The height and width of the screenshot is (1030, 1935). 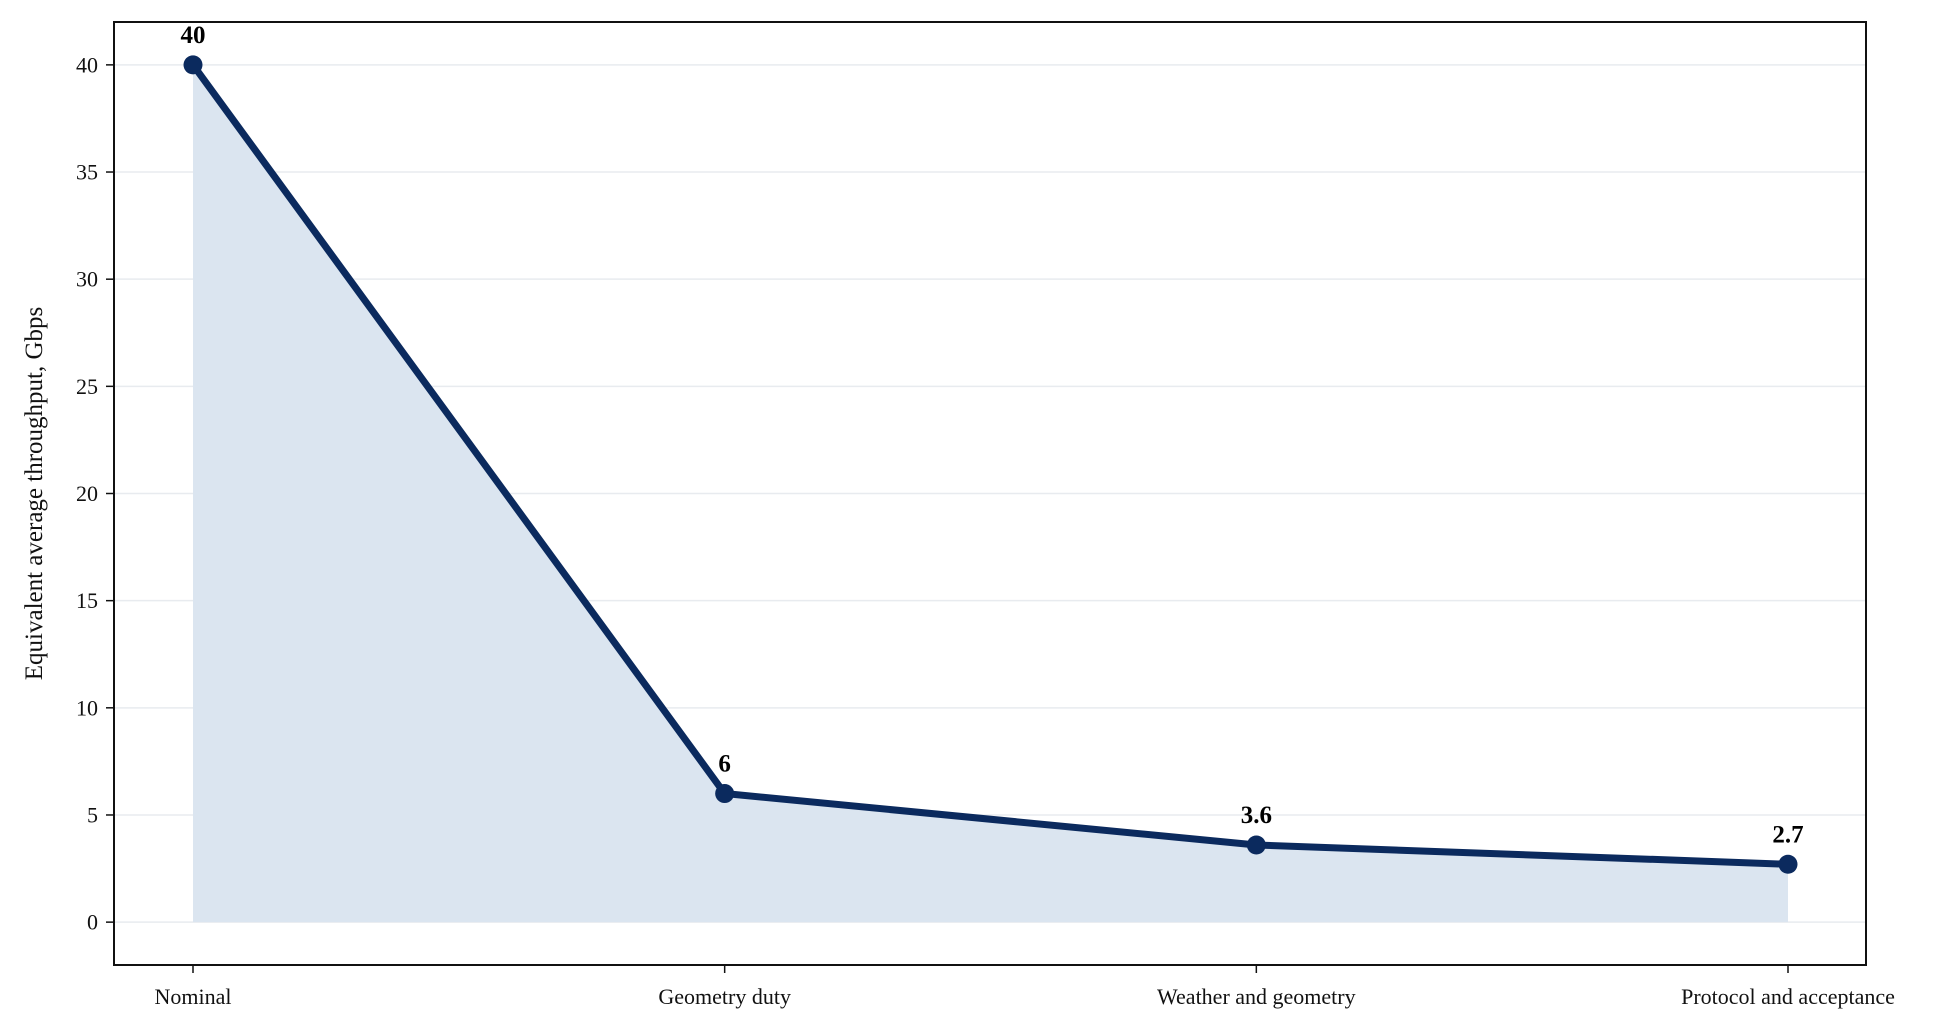 What do you see at coordinates (1788, 996) in the screenshot?
I see `x-tick-label-3: Protocol and acceptance` at bounding box center [1788, 996].